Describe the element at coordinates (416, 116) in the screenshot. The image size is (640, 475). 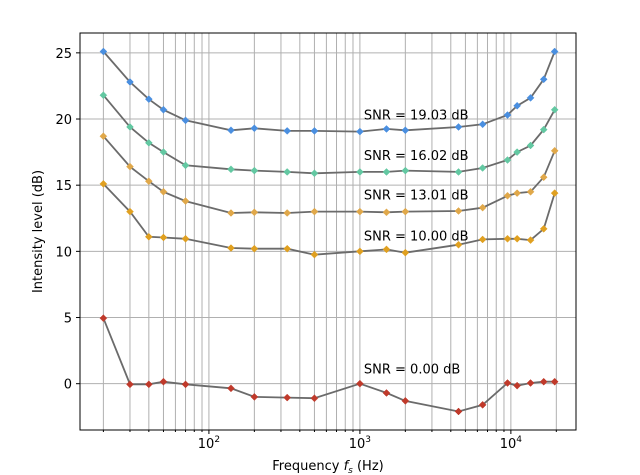
I see `series-label: SNR = 19.03 dB` at that location.